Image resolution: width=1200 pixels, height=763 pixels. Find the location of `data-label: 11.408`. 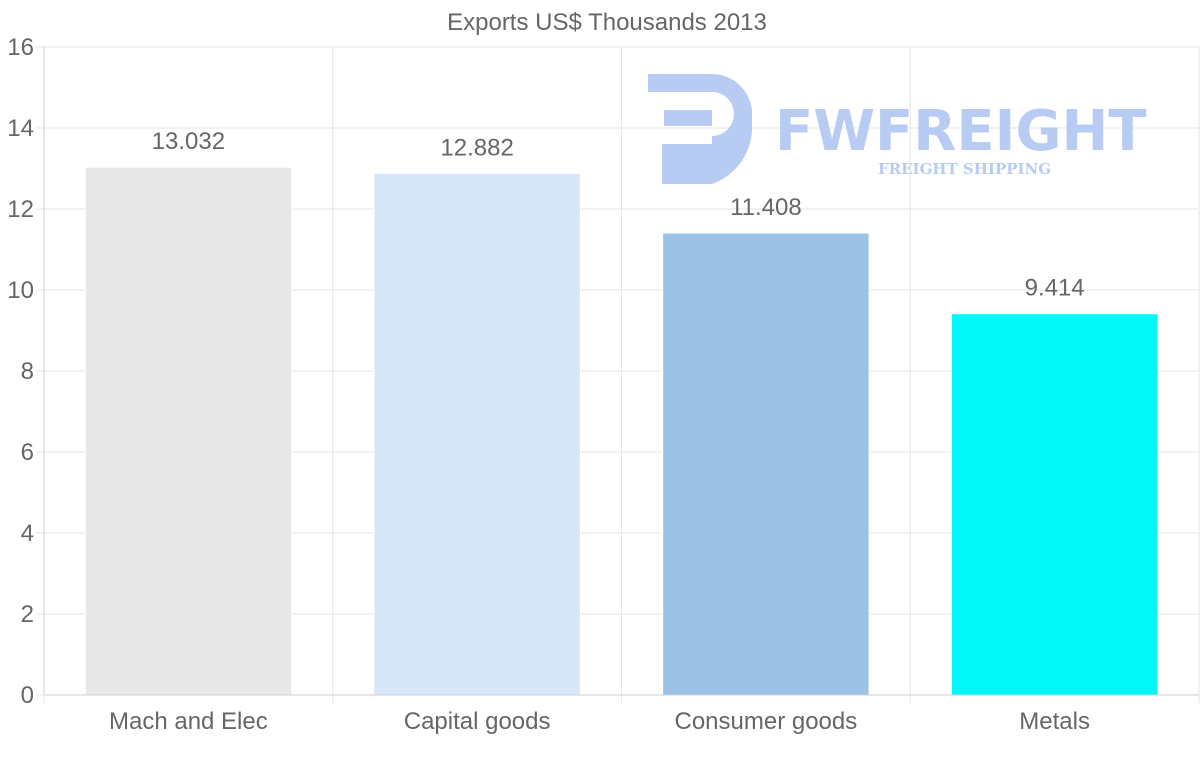

data-label: 11.408 is located at coordinates (766, 207).